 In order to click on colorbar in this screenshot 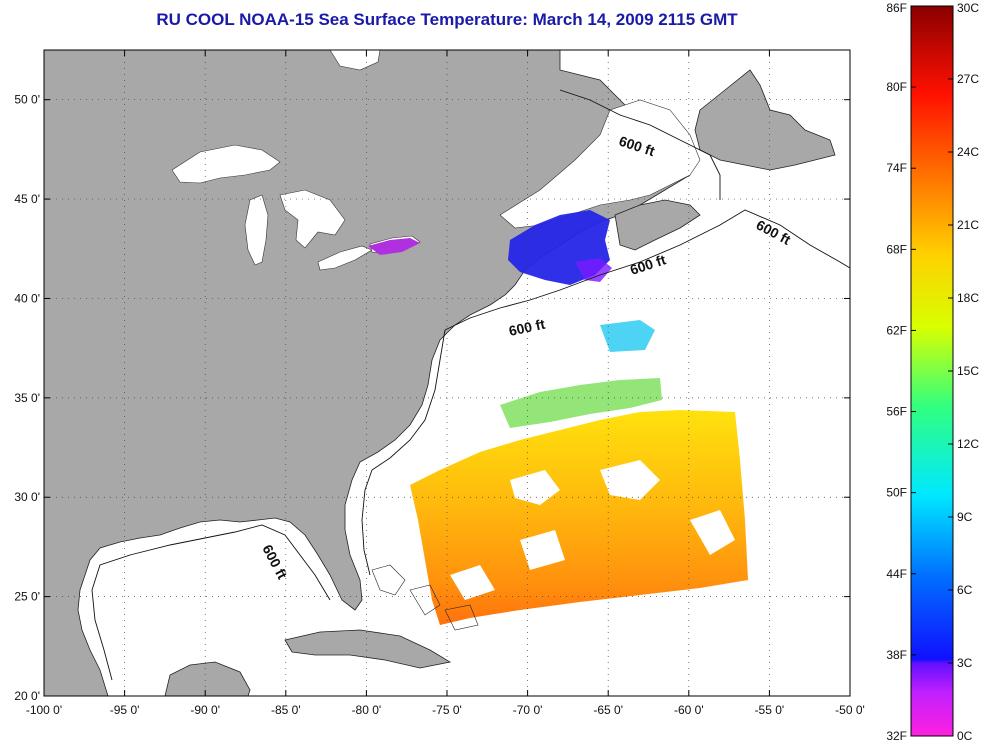, I will do `click(932, 371)`.